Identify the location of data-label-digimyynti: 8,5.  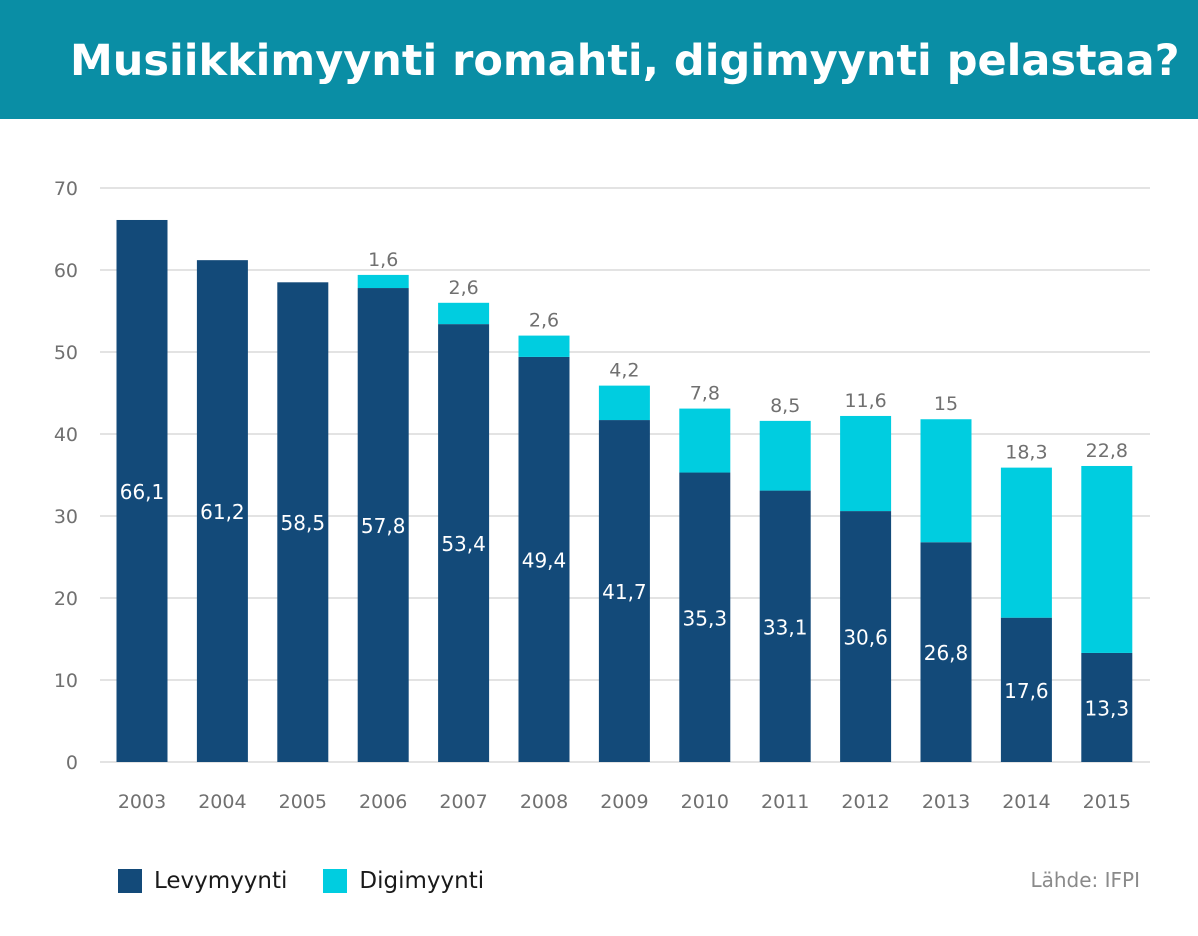
(785, 406).